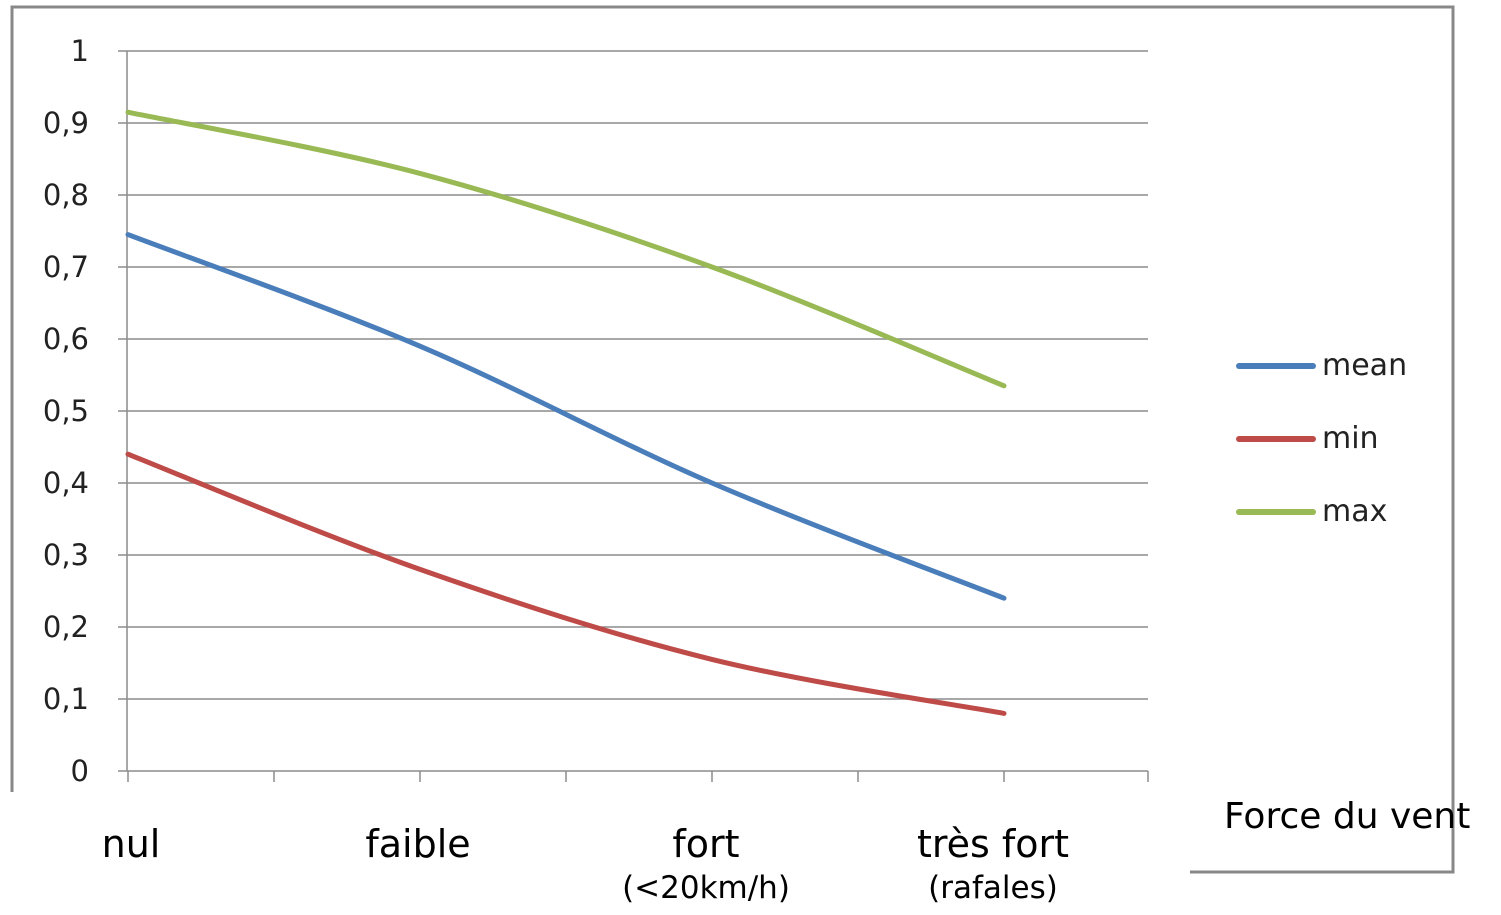 The image size is (1501, 915). Describe the element at coordinates (993, 844) in the screenshot. I see `x-category-label: très fort` at that location.